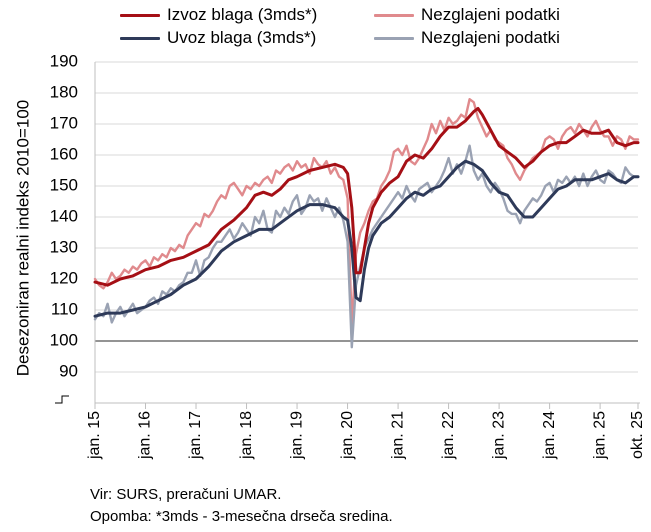 The image size is (651, 532). I want to click on x-tick-label: jan. 17, so click(195, 435).